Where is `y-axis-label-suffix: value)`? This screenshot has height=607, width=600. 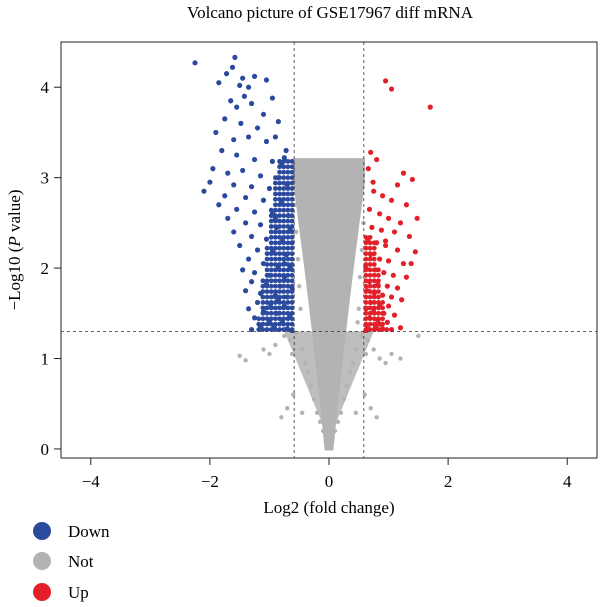 y-axis-label-suffix: value) is located at coordinates (14, 212).